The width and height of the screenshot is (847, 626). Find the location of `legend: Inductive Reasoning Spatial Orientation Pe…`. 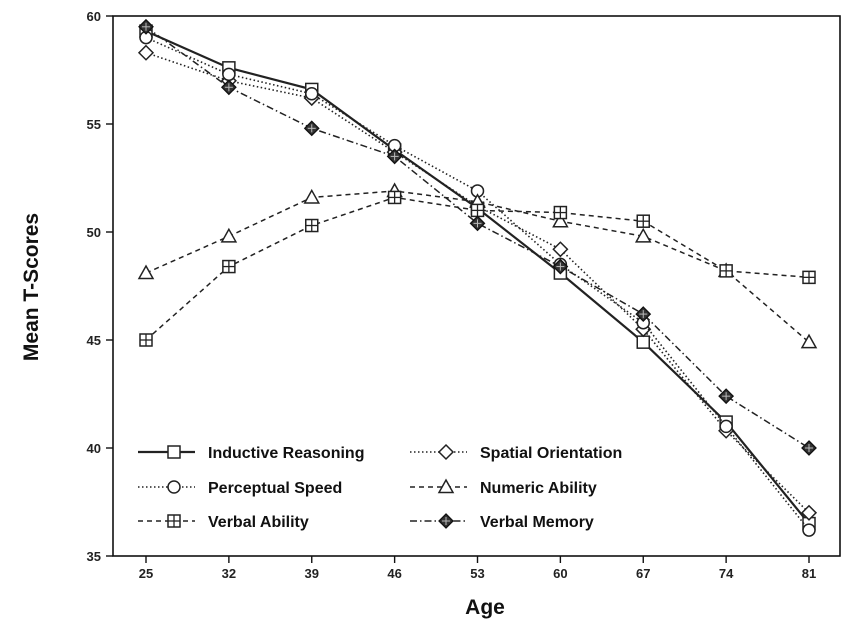

legend: Inductive Reasoning Spatial Orientation Pe… is located at coordinates (380, 487).